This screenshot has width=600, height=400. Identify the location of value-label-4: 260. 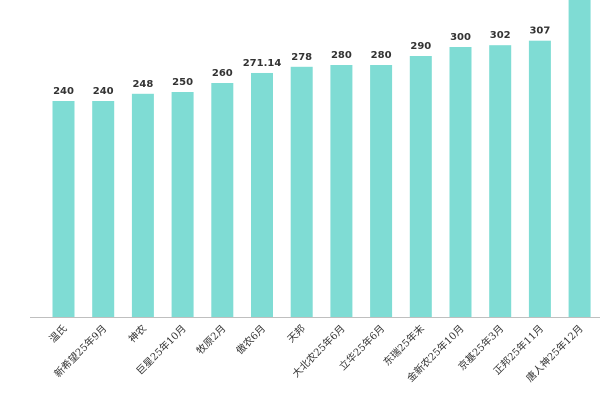
(222, 73).